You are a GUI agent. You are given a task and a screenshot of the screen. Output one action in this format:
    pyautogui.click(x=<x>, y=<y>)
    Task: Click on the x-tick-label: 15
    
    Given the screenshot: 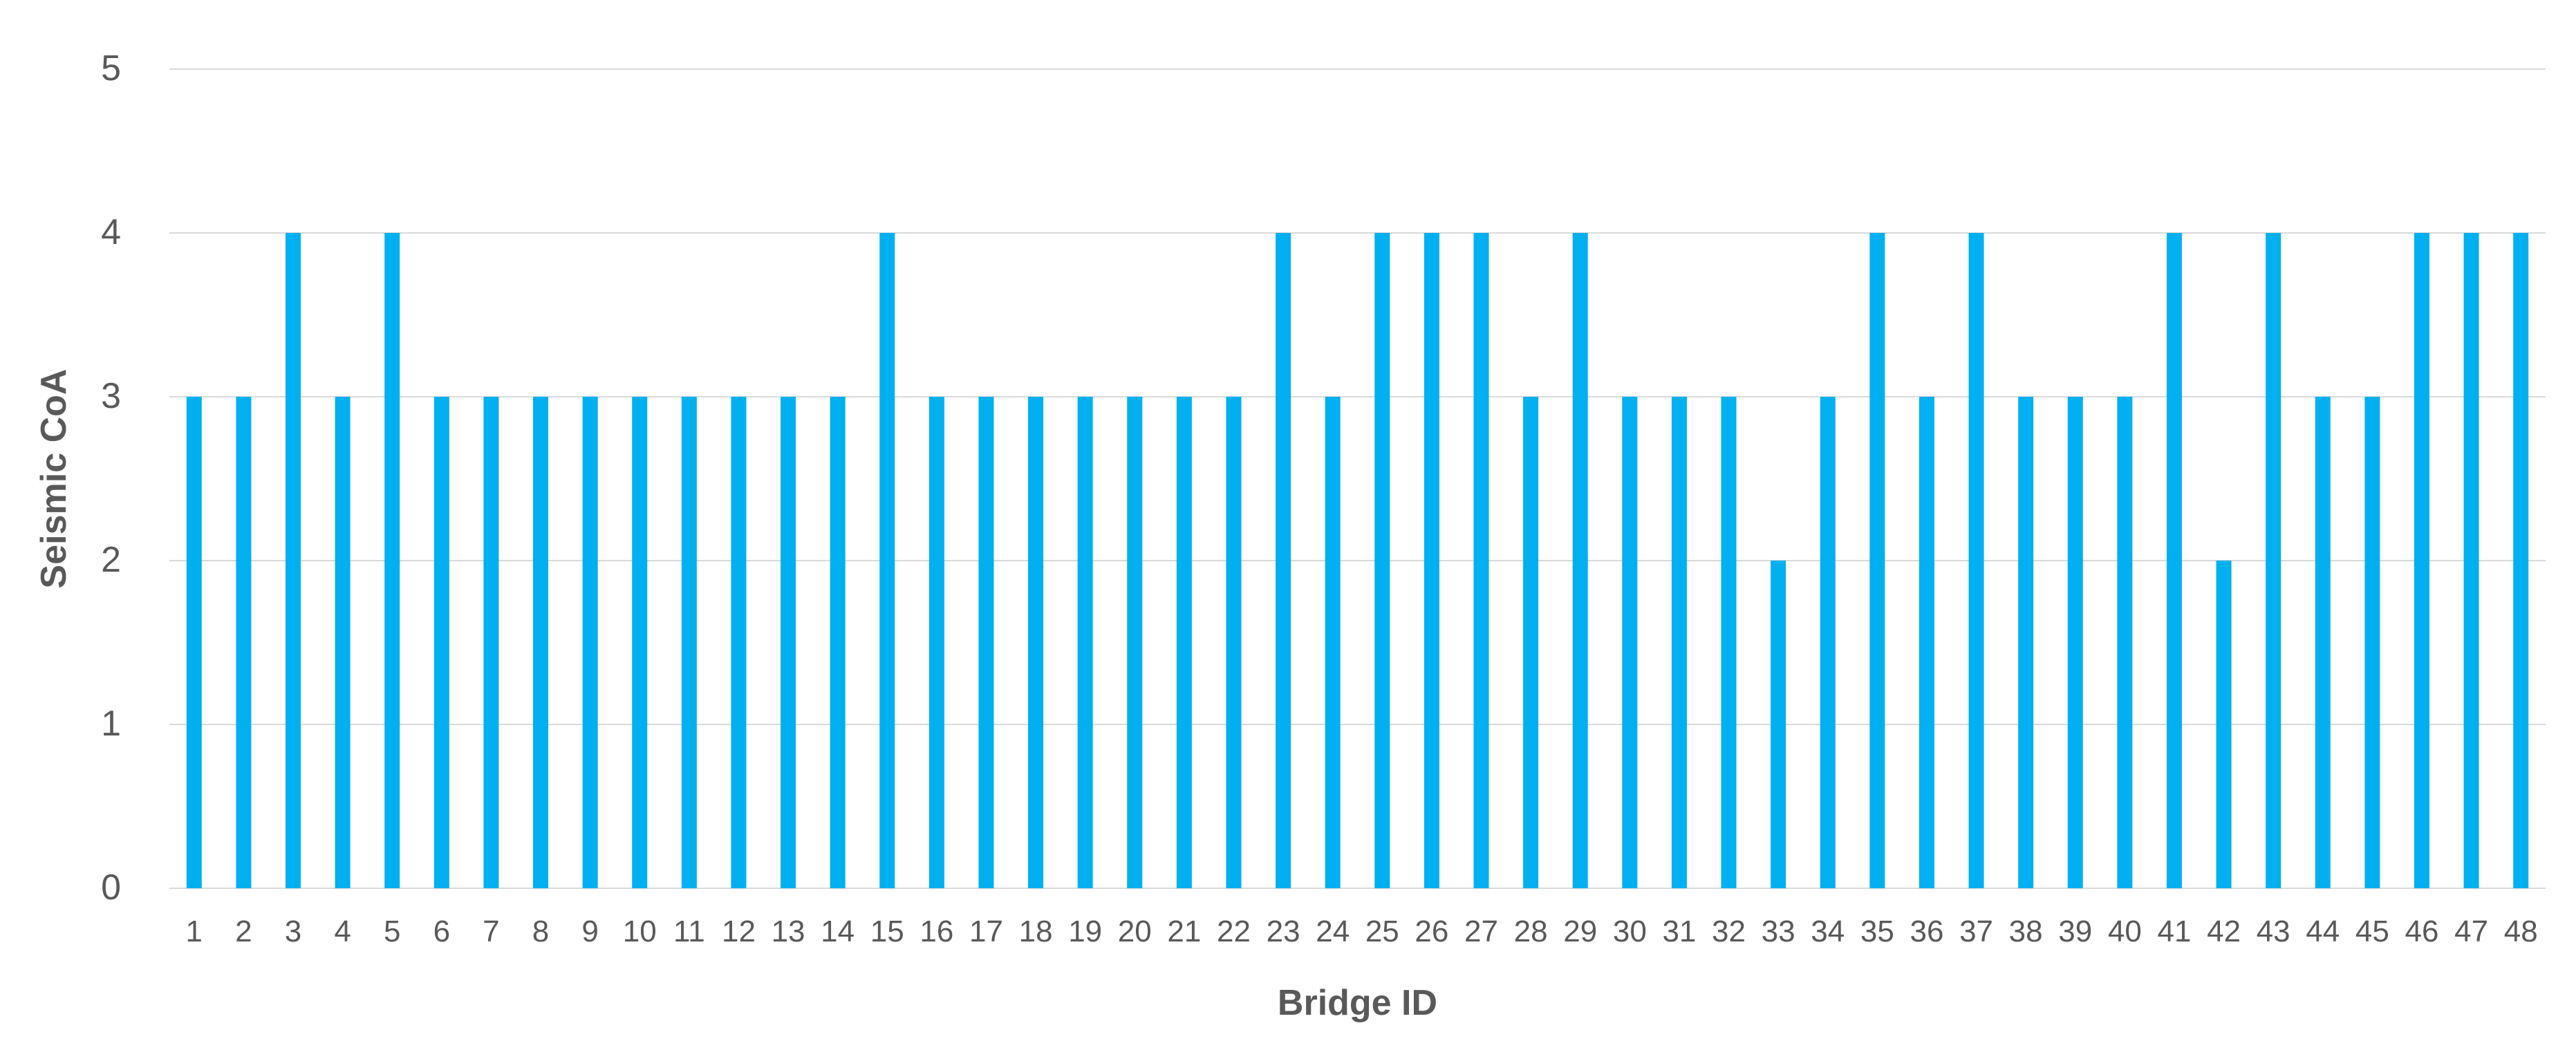 What is the action you would take?
    pyautogui.click(x=887, y=932)
    